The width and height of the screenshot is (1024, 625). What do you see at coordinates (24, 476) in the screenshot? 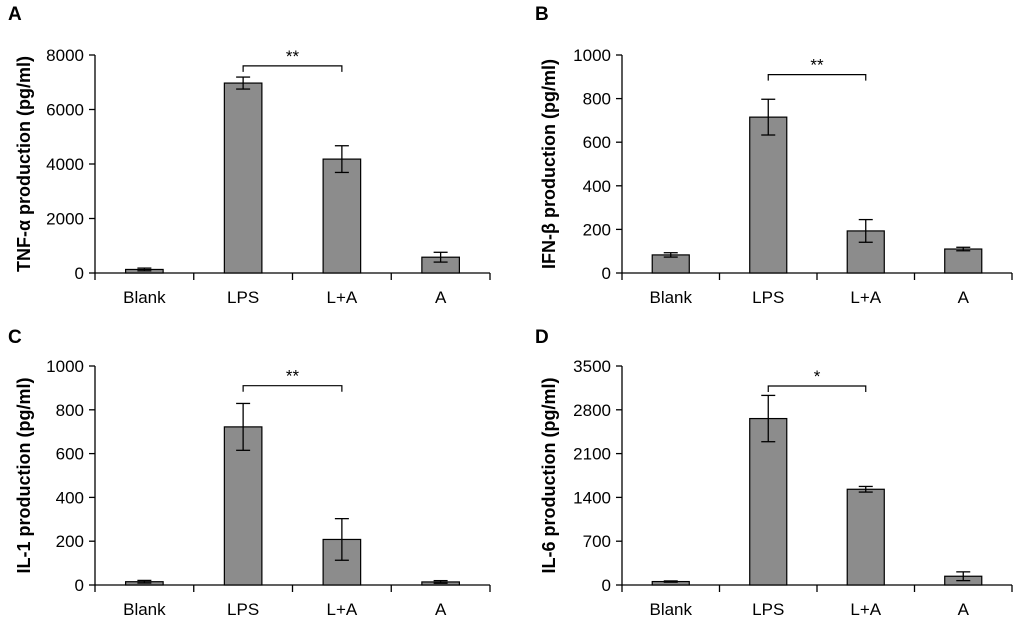
I see `y-axis-label: IL-1 production (pg/ml)` at bounding box center [24, 476].